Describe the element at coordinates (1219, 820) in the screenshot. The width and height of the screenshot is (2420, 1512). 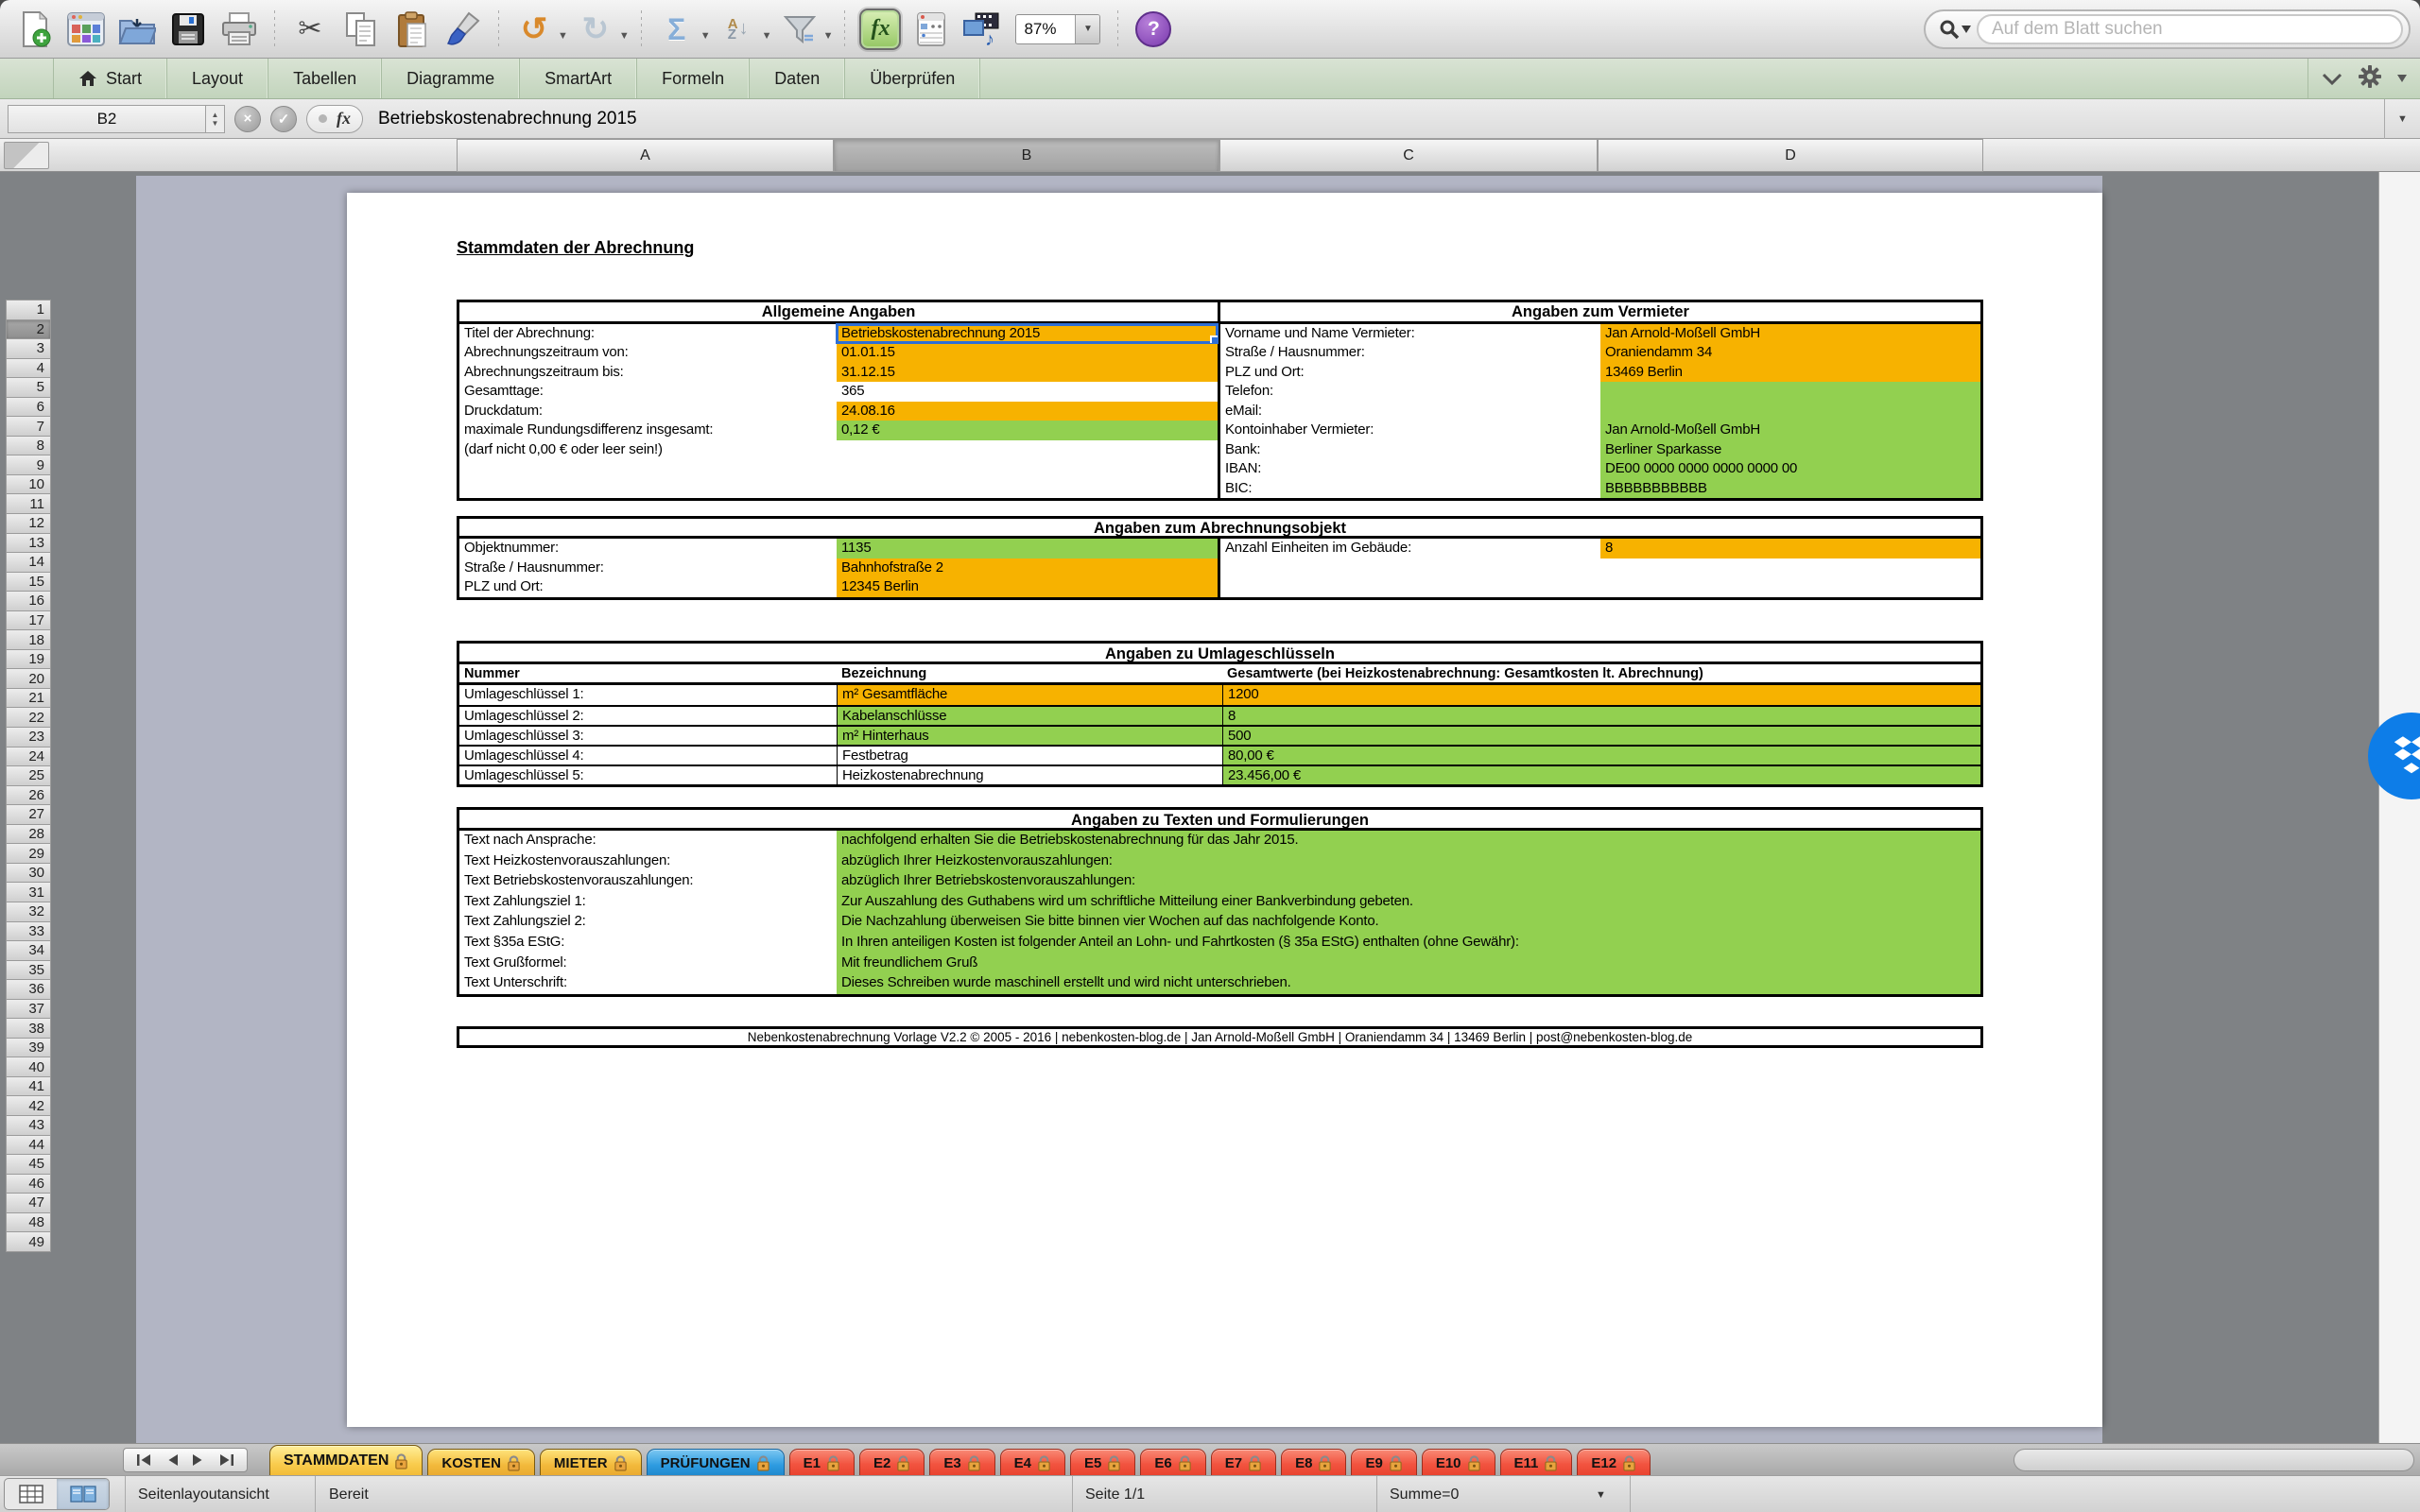
I see `section-header: Angaben zu Texten und Formulierungen` at that location.